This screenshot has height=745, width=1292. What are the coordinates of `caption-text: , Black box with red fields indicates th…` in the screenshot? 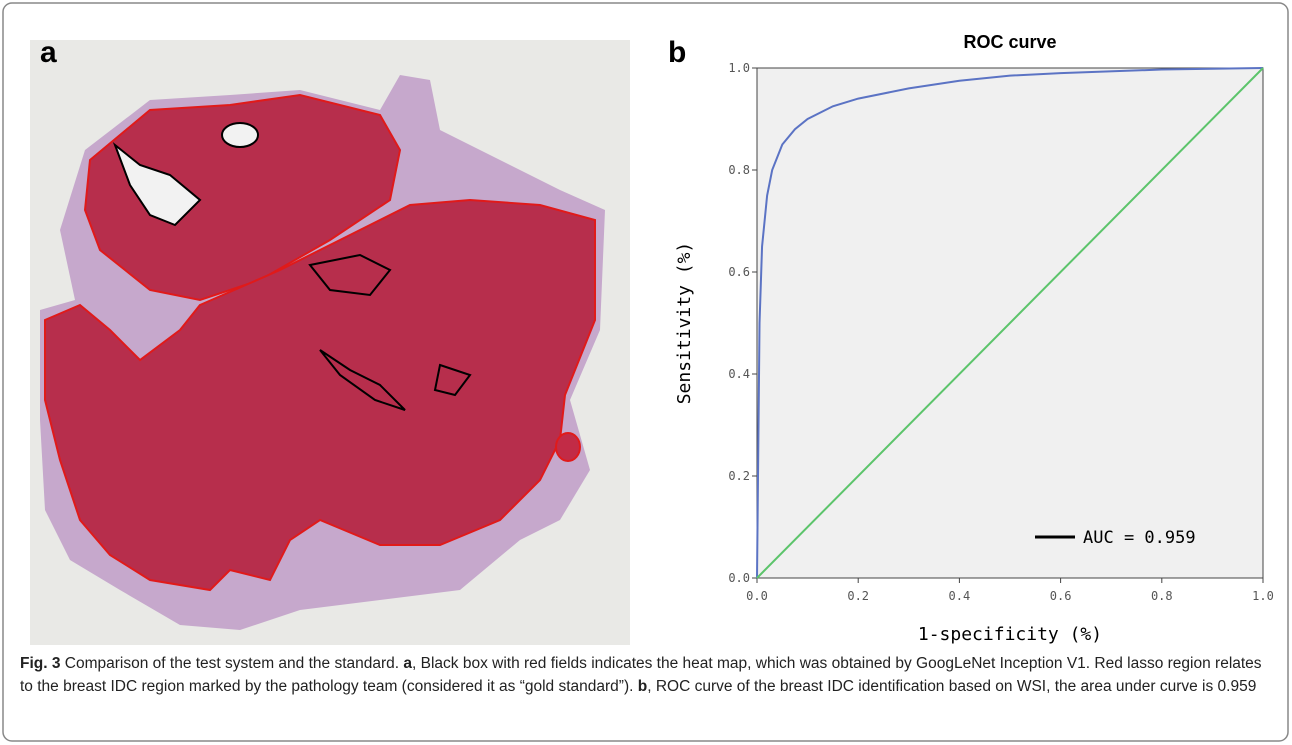 It's located at (641, 675).